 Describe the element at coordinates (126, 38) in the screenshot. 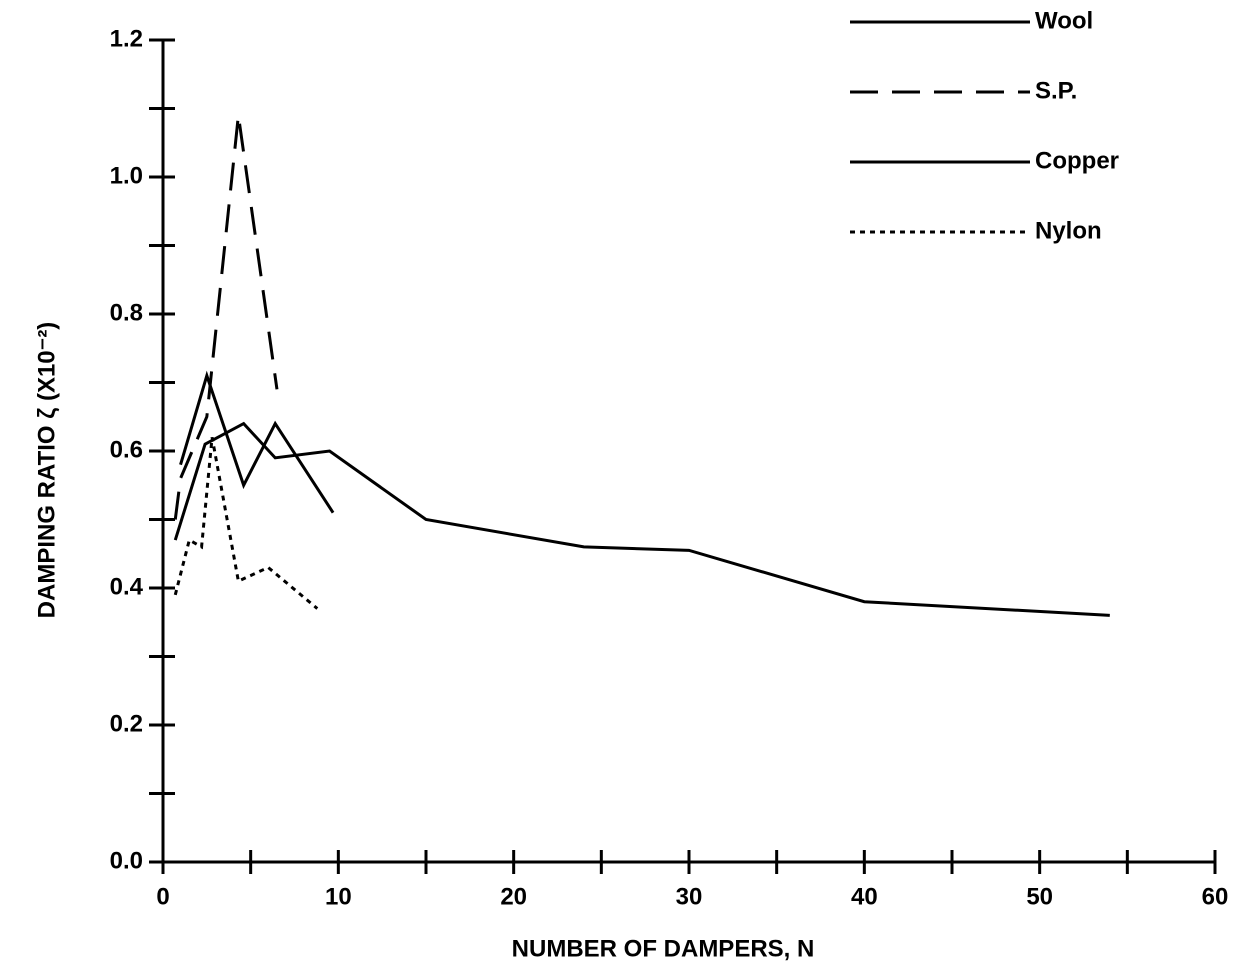

I see `y-tick-label: 1.2` at that location.